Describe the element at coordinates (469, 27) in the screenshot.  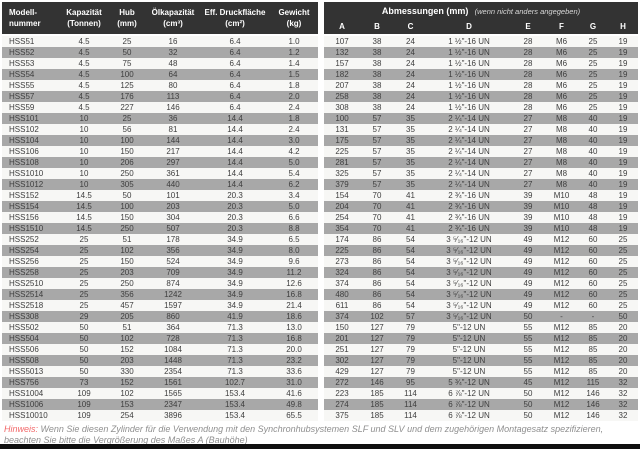
I see `col-header-D: D` at that location.